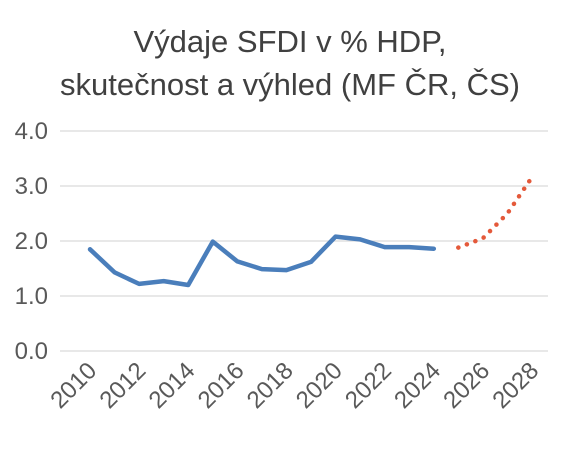 This screenshot has height=450, width=580. Describe the element at coordinates (31, 296) in the screenshot. I see `y-tick-label-1: 1.0` at that location.